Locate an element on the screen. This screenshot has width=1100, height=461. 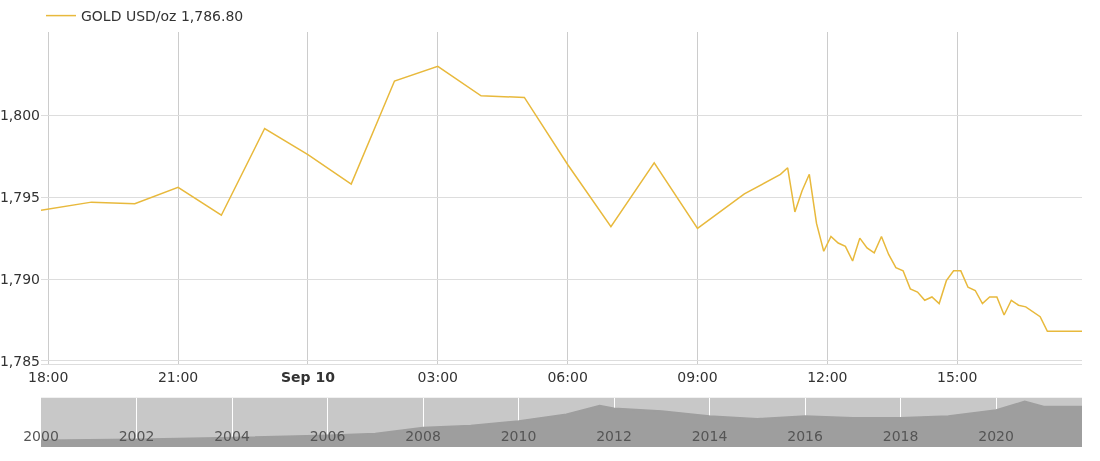
x-tick-label: 2006 is located at coordinates (327, 436).